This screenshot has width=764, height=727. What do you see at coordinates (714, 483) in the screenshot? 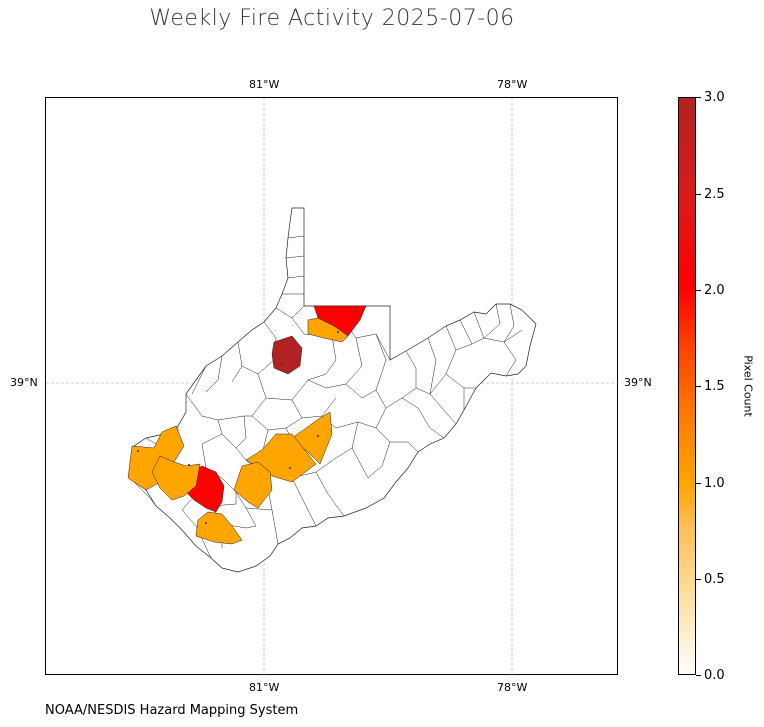
I see `colorbar-label-2: 1.0` at bounding box center [714, 483].